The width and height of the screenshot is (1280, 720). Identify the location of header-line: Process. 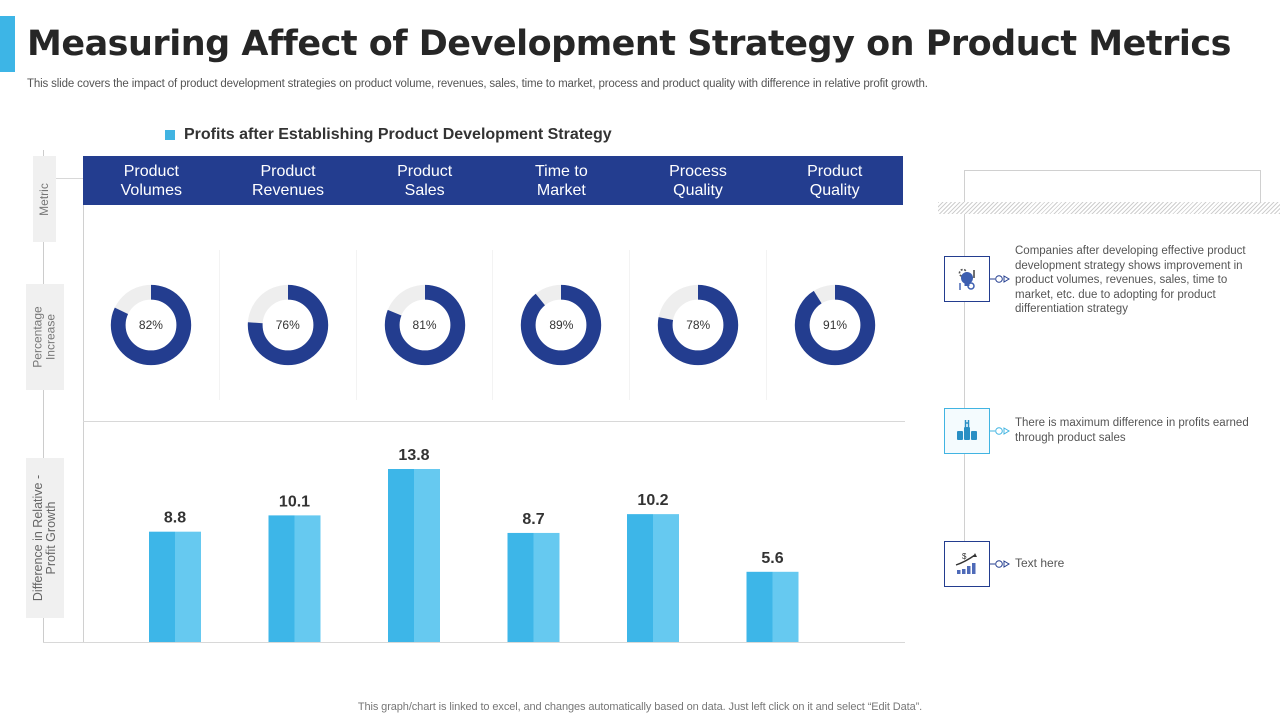
(698, 171).